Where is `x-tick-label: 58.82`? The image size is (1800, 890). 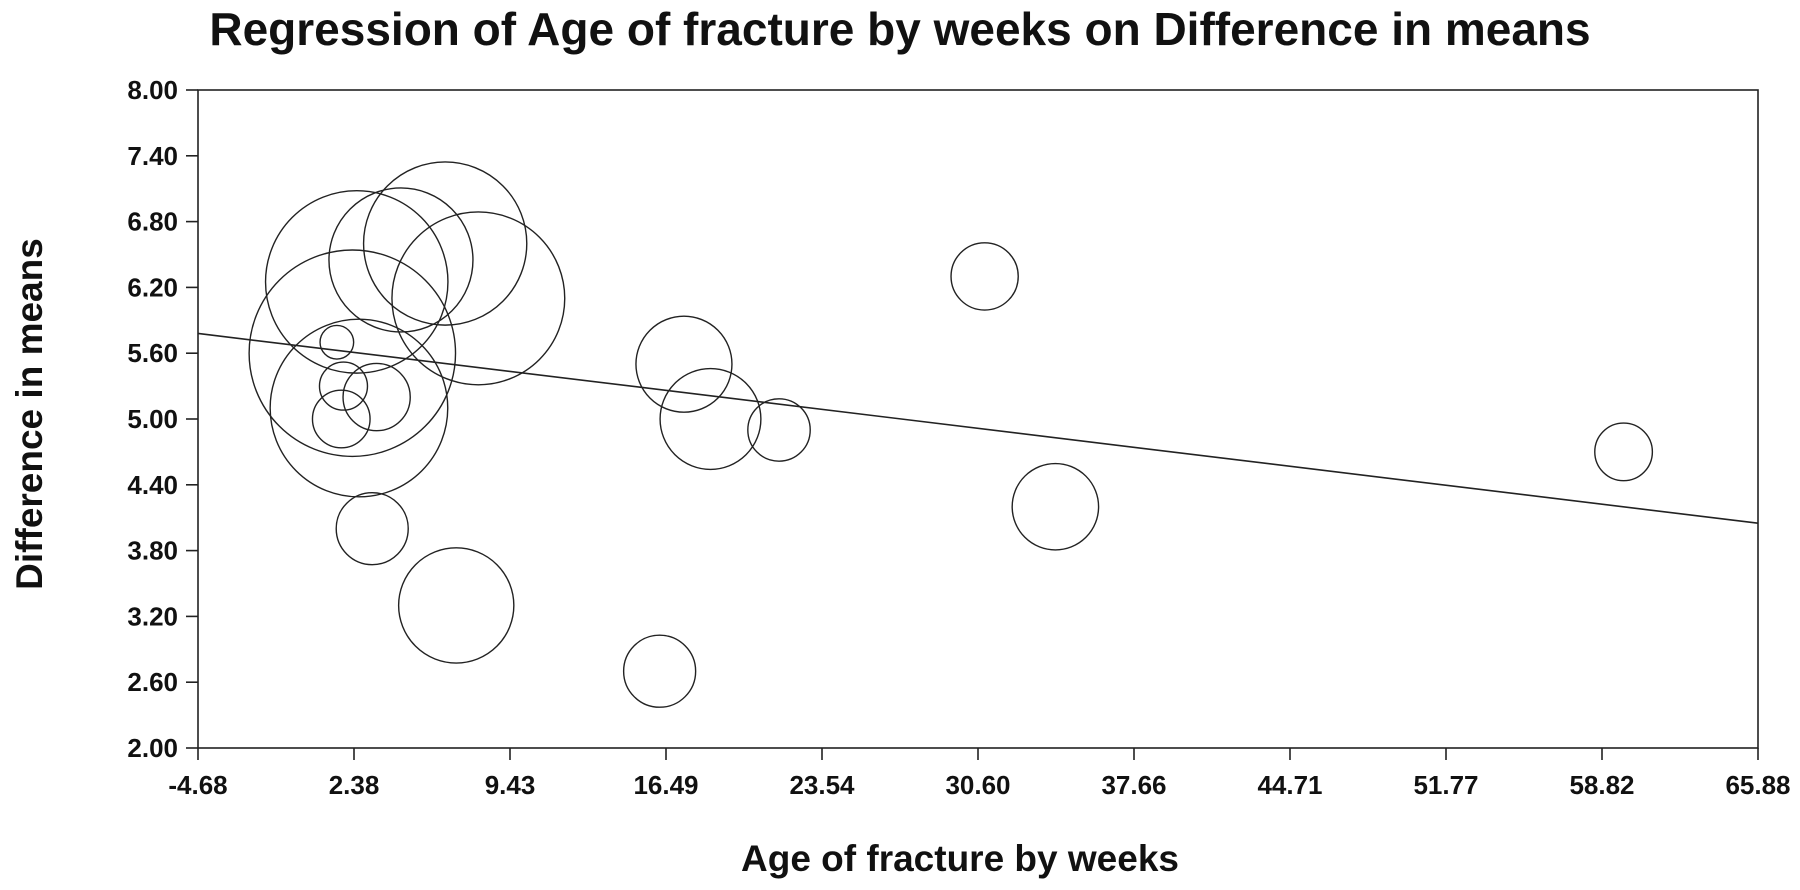
x-tick-label: 58.82 is located at coordinates (1601, 785).